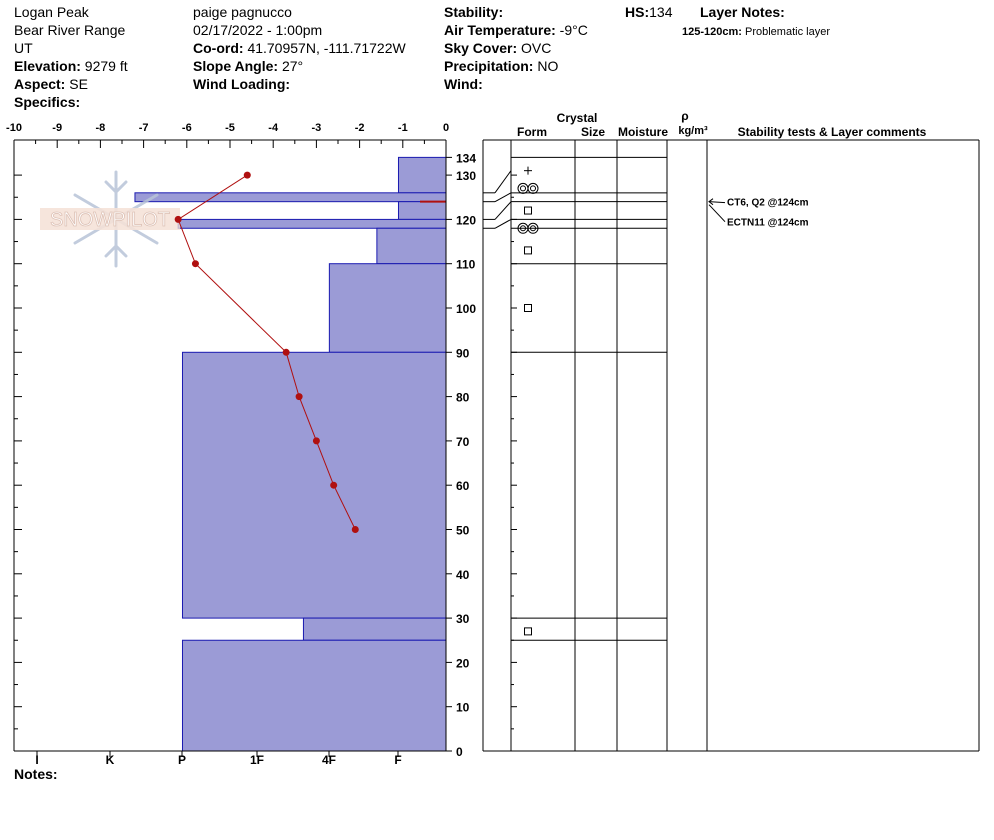 The image size is (994, 840). What do you see at coordinates (474, 12) in the screenshot?
I see `stability-label: Stability:` at bounding box center [474, 12].